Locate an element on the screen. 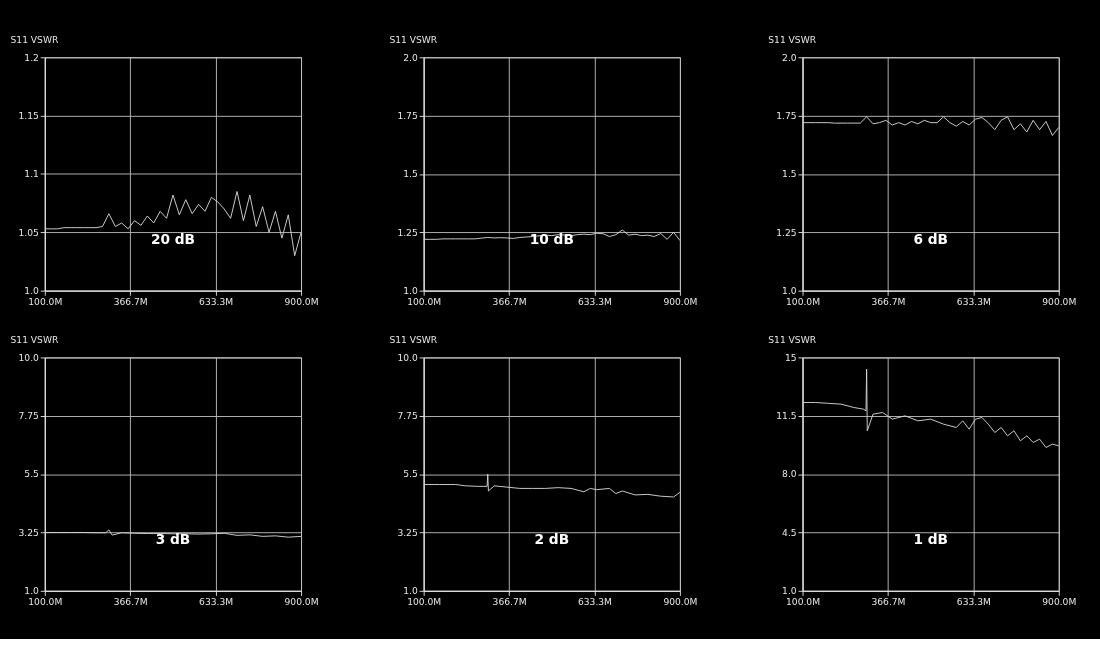  annotation: 2 dB is located at coordinates (552, 539).